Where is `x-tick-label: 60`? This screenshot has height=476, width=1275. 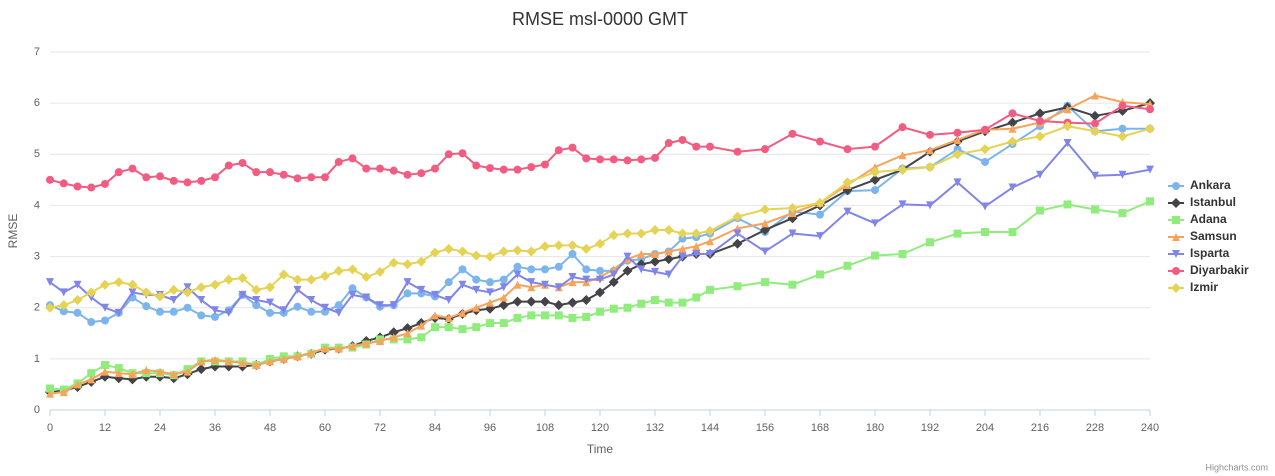 x-tick-label: 60 is located at coordinates (325, 428).